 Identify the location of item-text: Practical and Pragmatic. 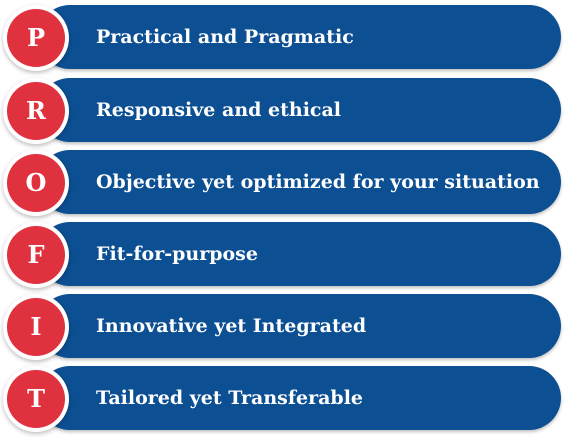
(225, 37).